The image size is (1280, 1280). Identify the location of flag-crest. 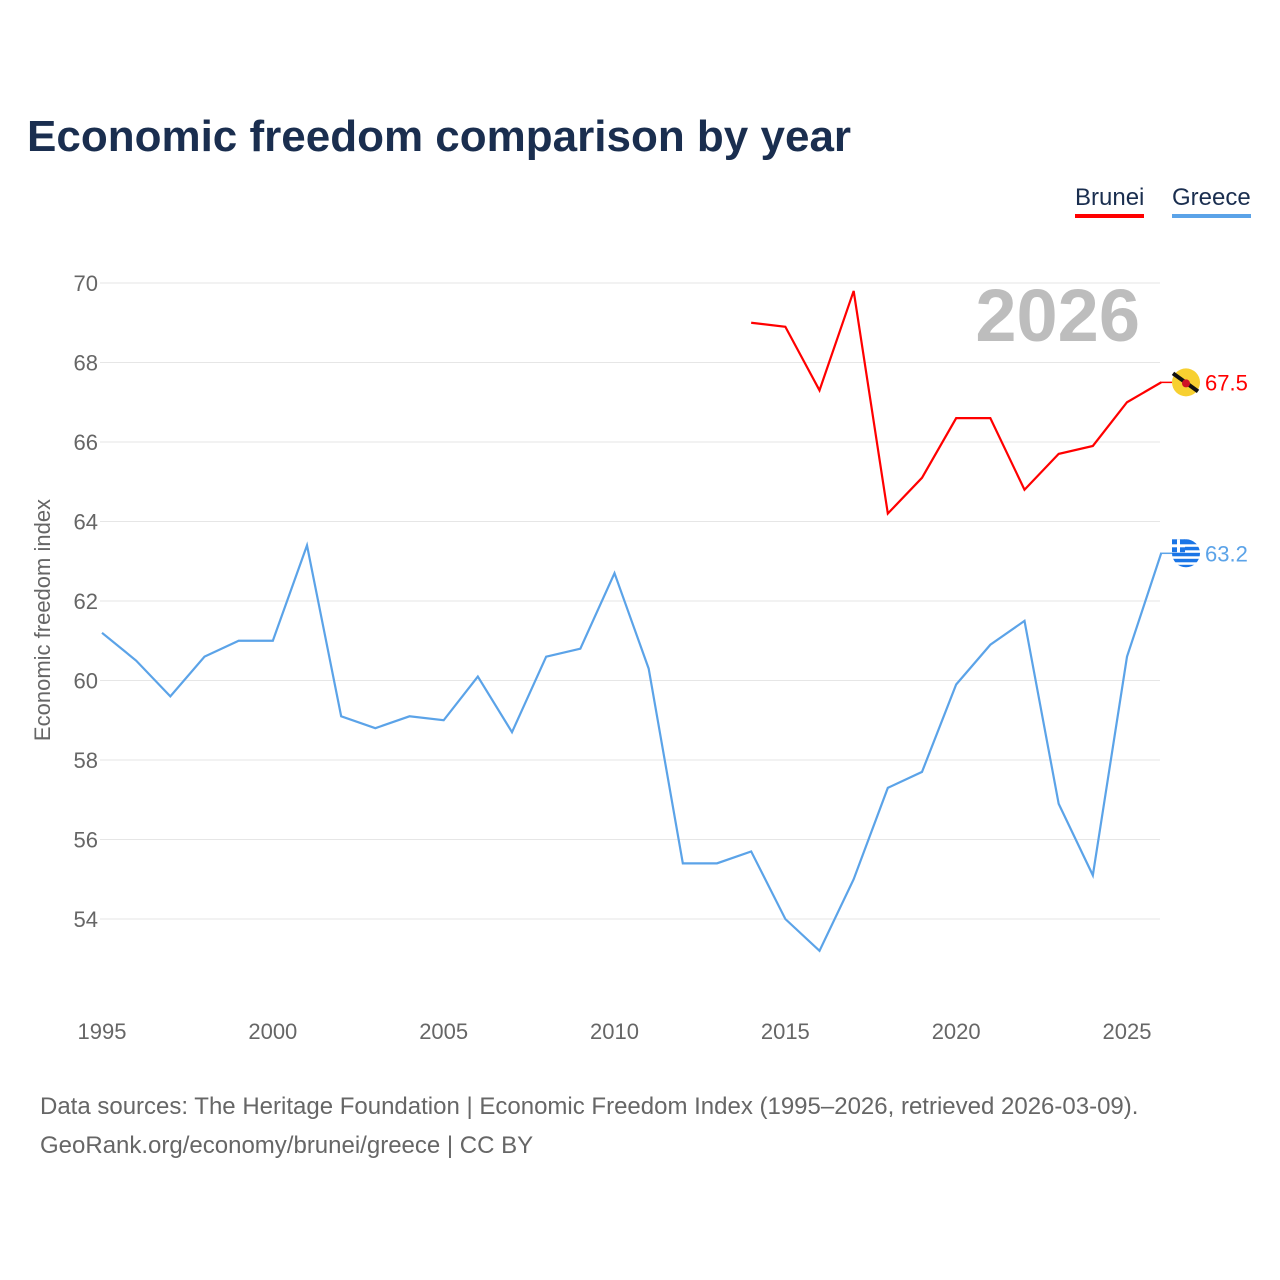
(1186, 383).